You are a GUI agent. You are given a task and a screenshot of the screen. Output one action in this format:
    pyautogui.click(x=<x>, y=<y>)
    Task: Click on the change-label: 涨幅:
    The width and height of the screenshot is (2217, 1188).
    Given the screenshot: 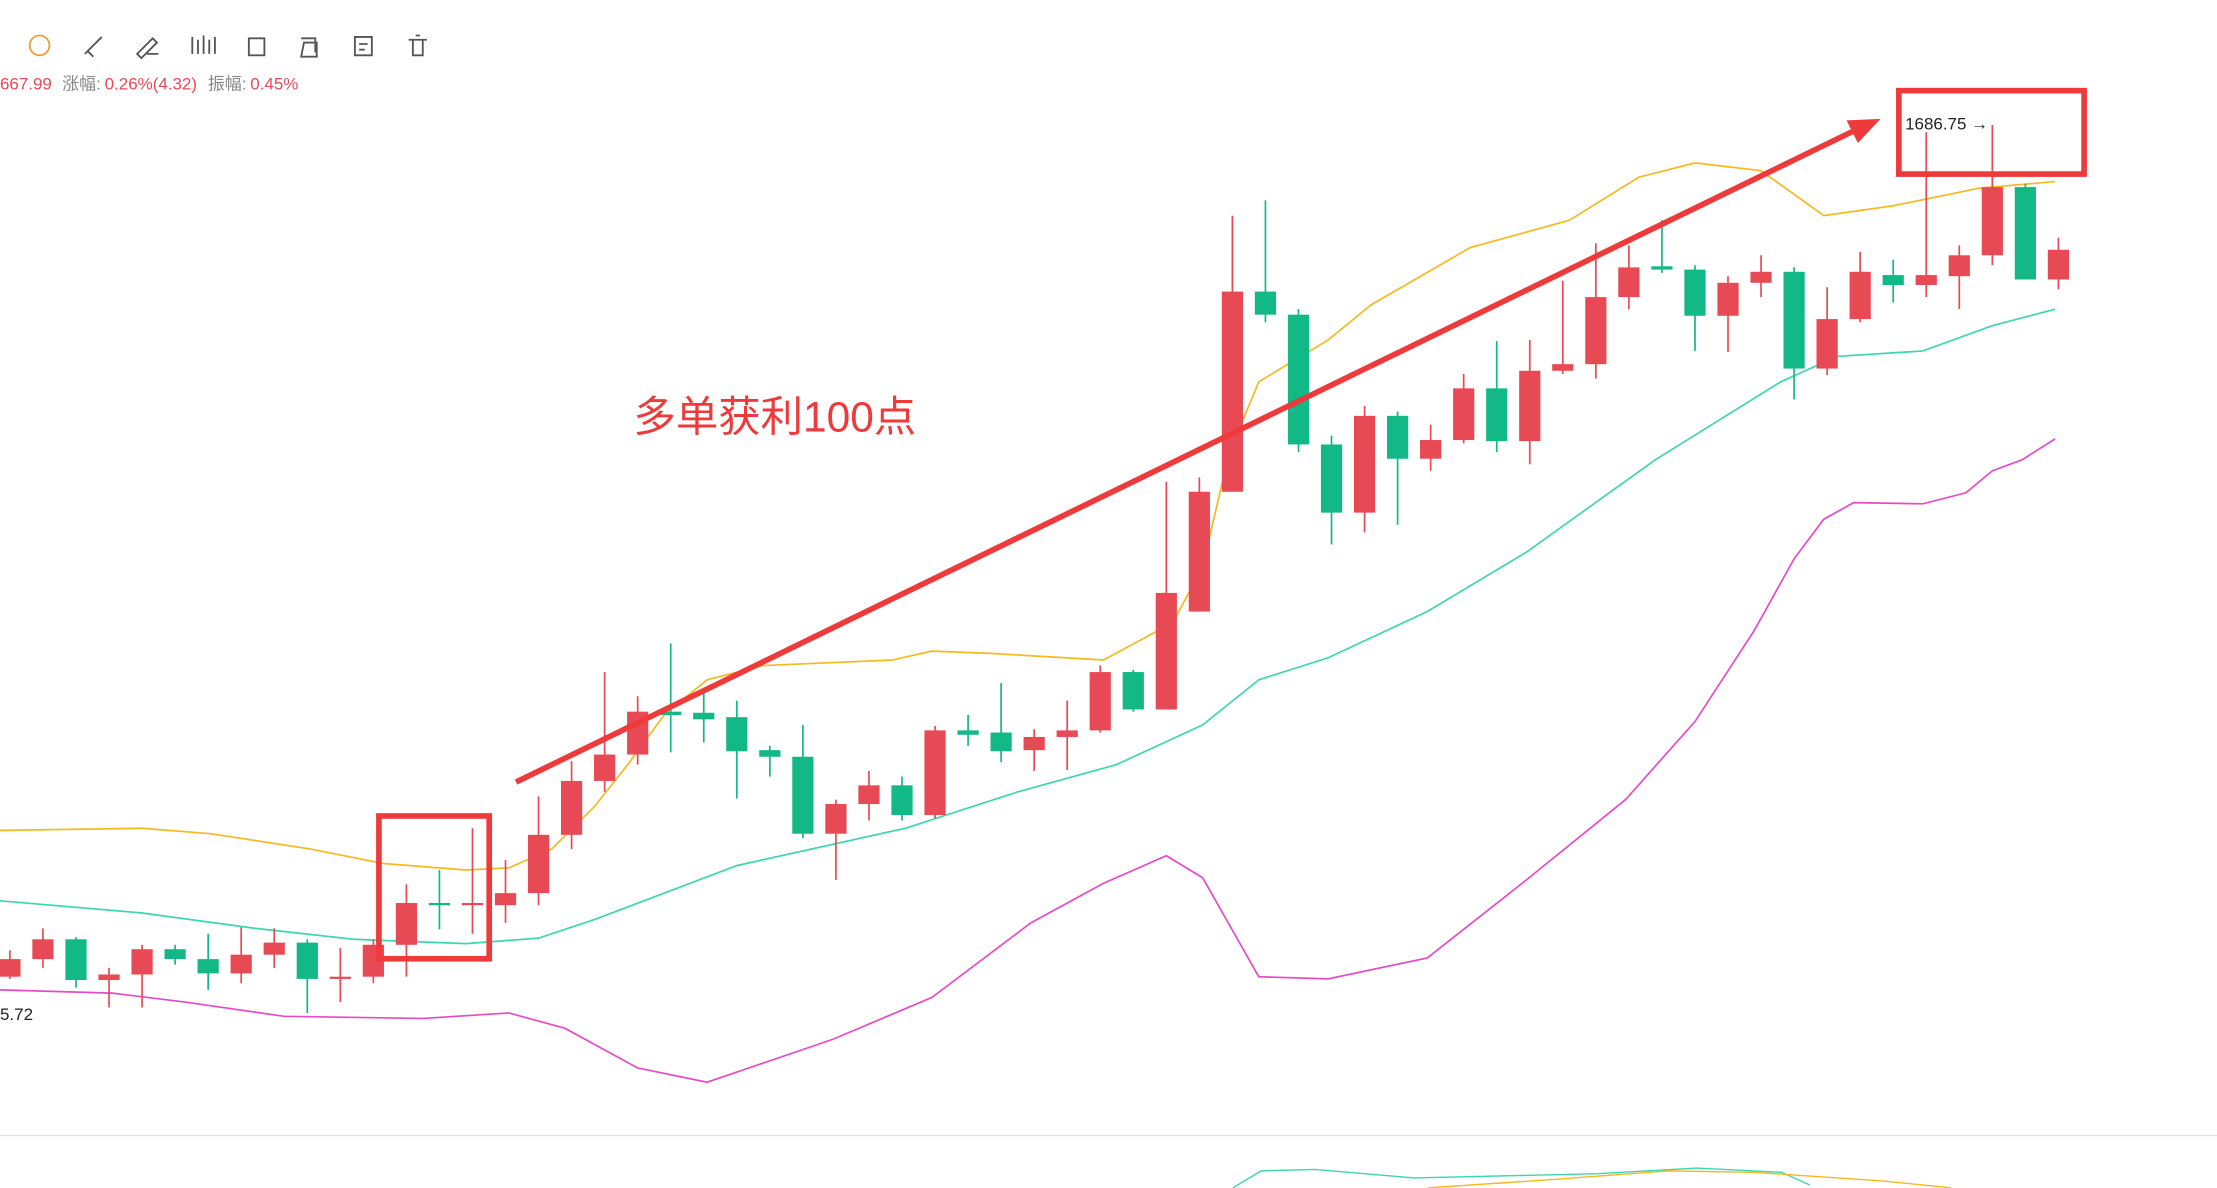 What is the action you would take?
    pyautogui.click(x=81, y=83)
    